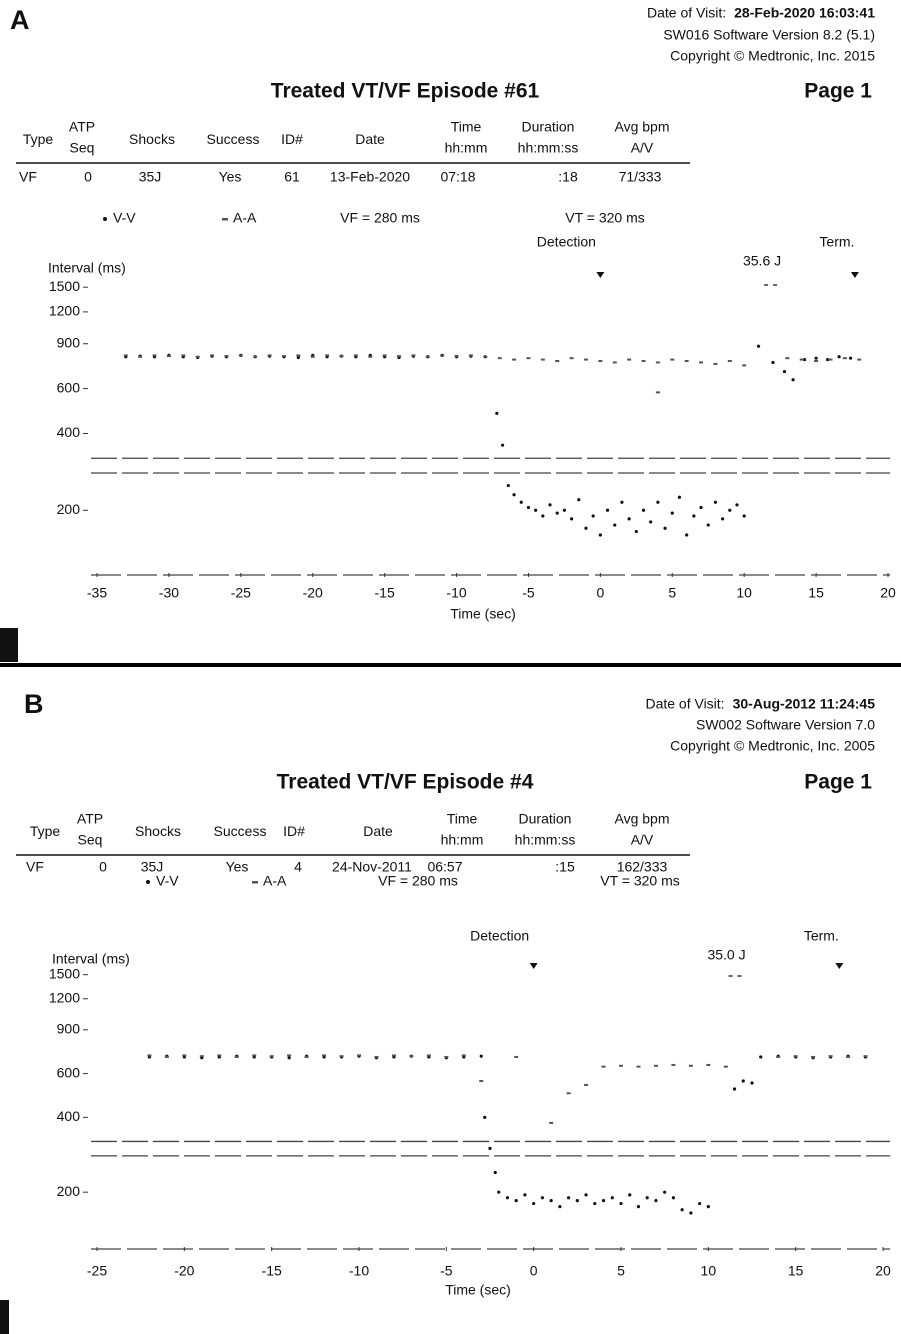  What do you see at coordinates (241, 593) in the screenshot?
I see `x-tick-label: -25` at bounding box center [241, 593].